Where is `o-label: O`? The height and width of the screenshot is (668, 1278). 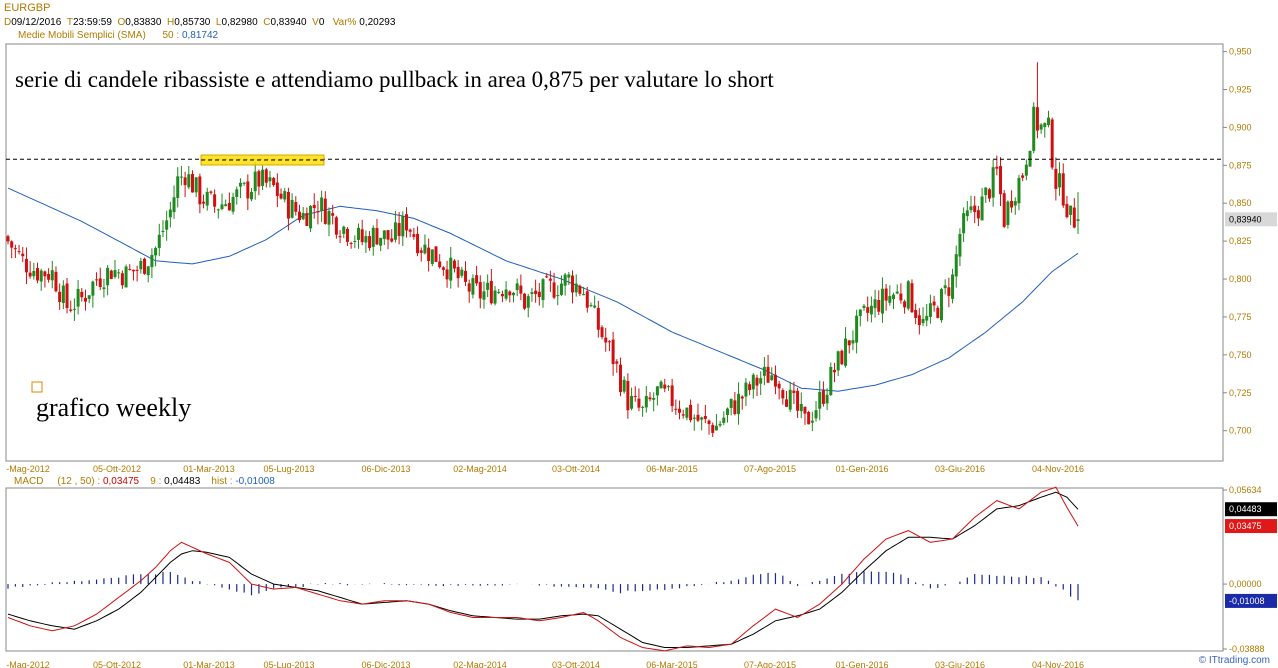 o-label: O is located at coordinates (121, 22).